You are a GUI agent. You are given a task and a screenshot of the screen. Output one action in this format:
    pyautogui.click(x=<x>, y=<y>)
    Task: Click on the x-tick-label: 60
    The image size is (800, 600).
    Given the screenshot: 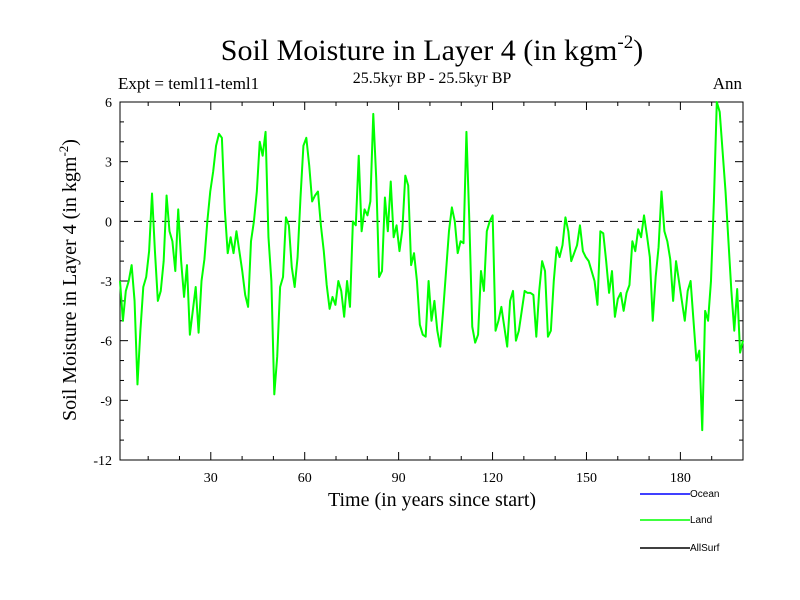 What is the action you would take?
    pyautogui.click(x=305, y=478)
    